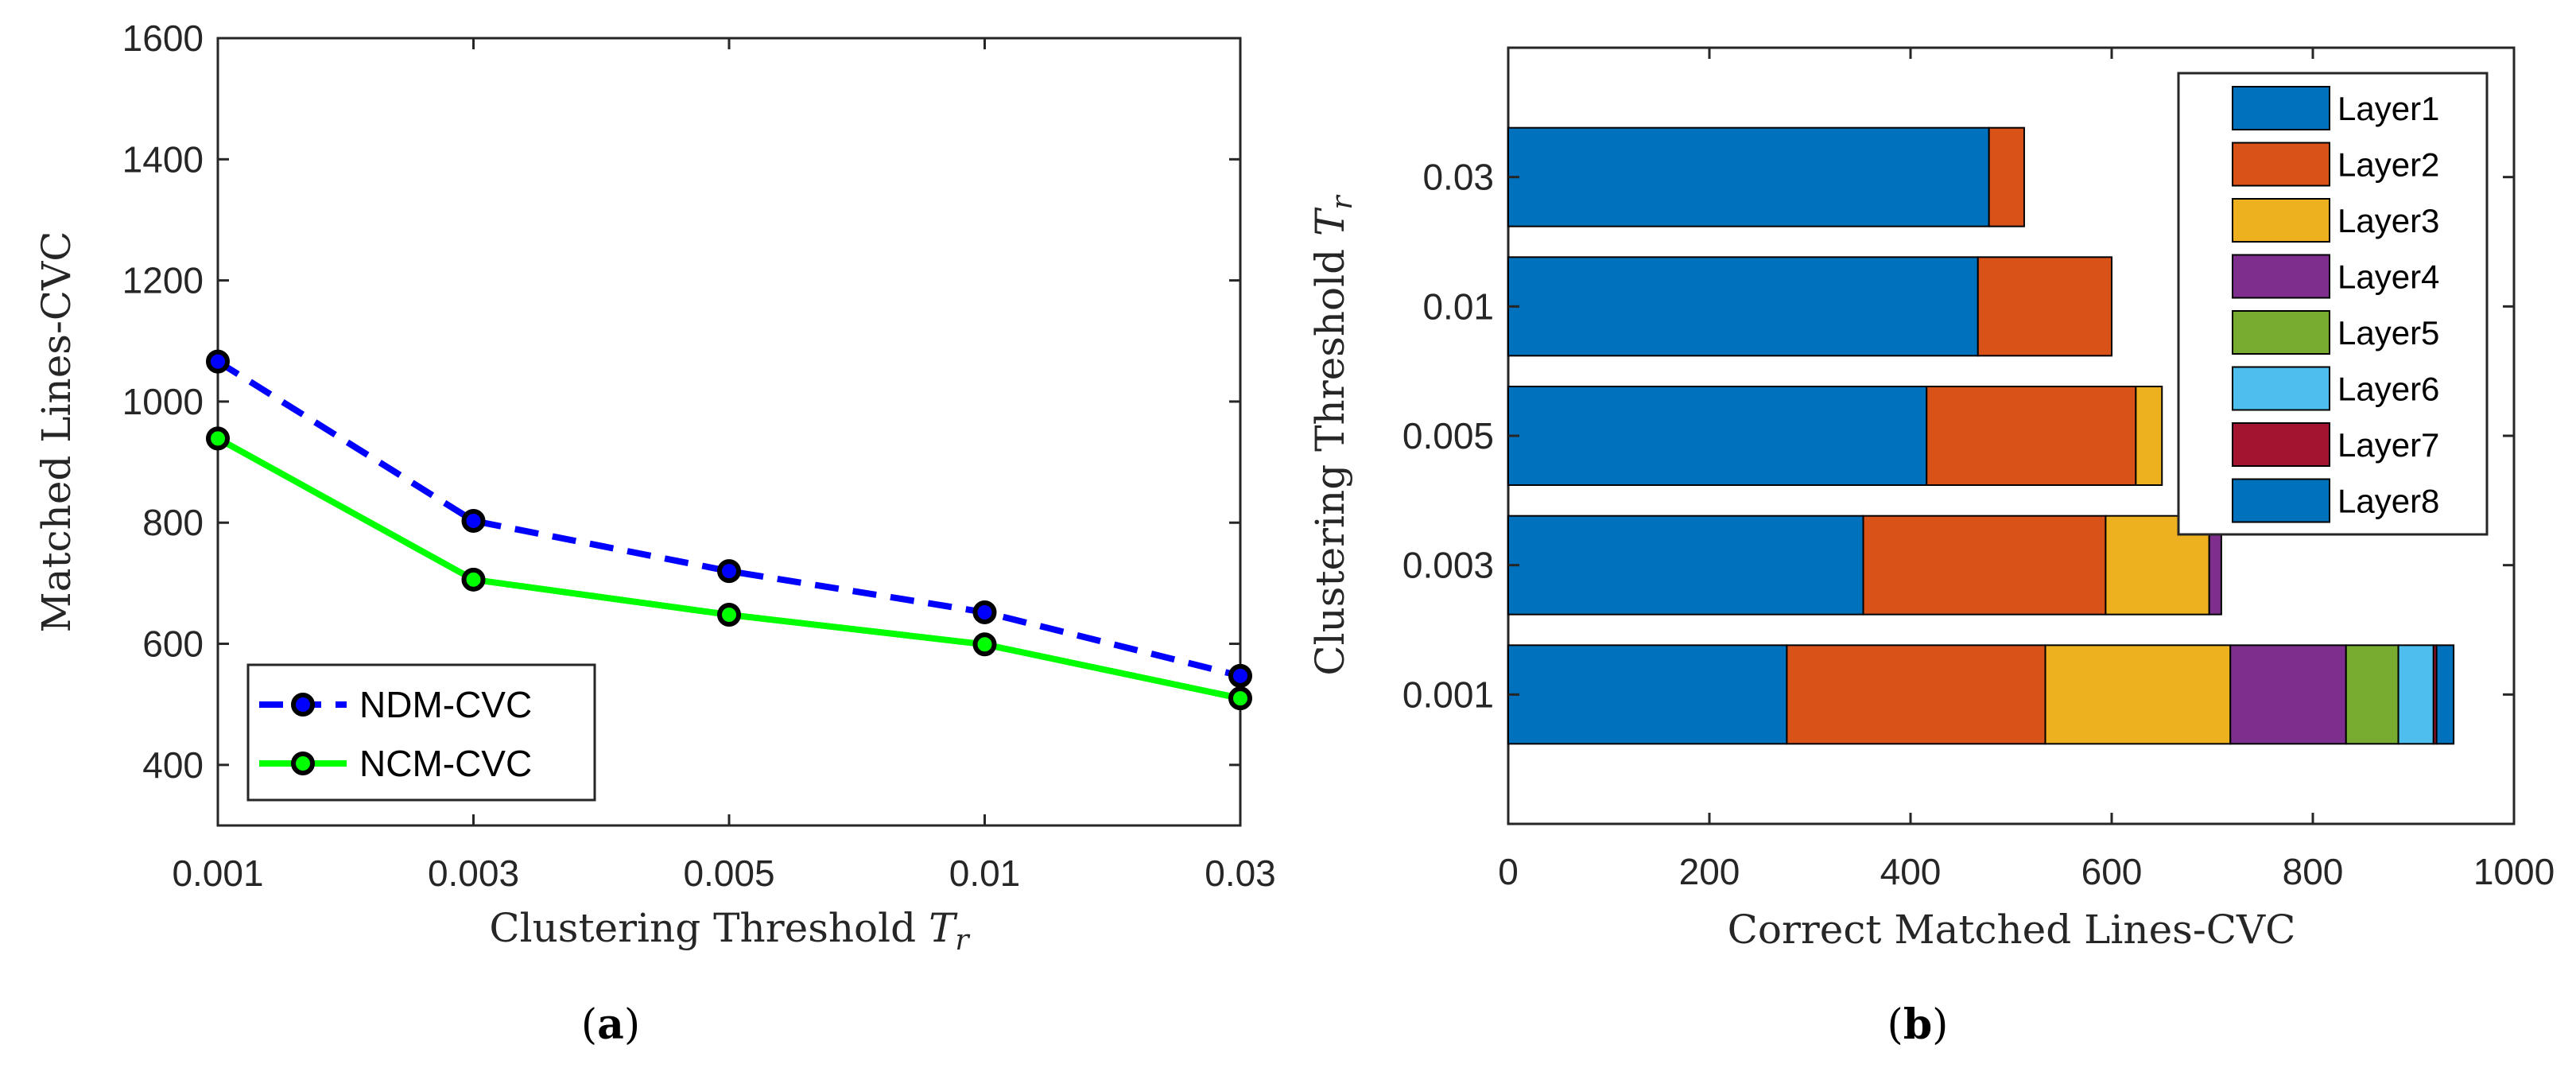  I want to click on legend-label: Layer7, so click(2388, 445).